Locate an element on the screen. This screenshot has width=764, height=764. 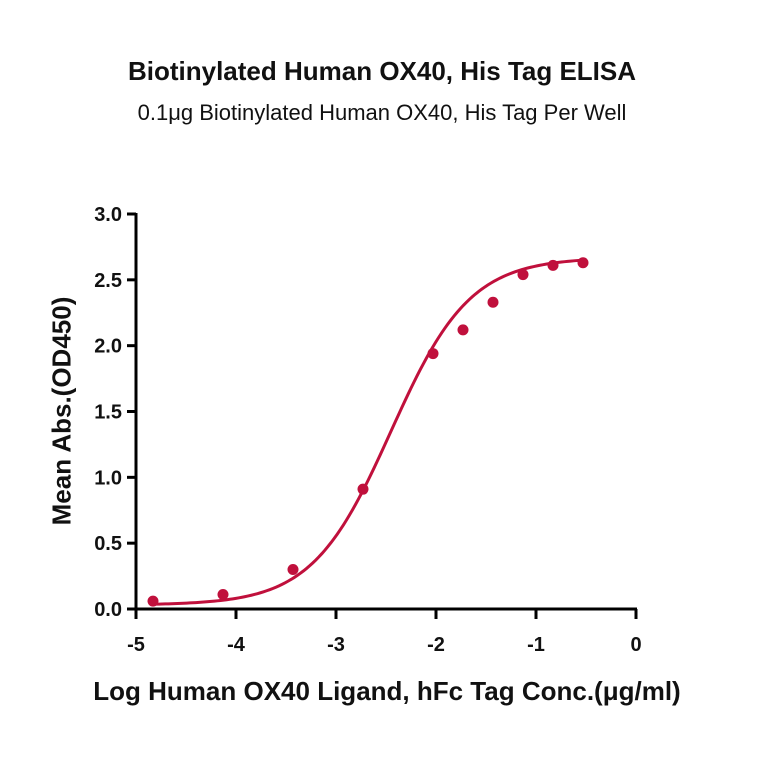
y-tick-label: 0.0 is located at coordinates (108, 610).